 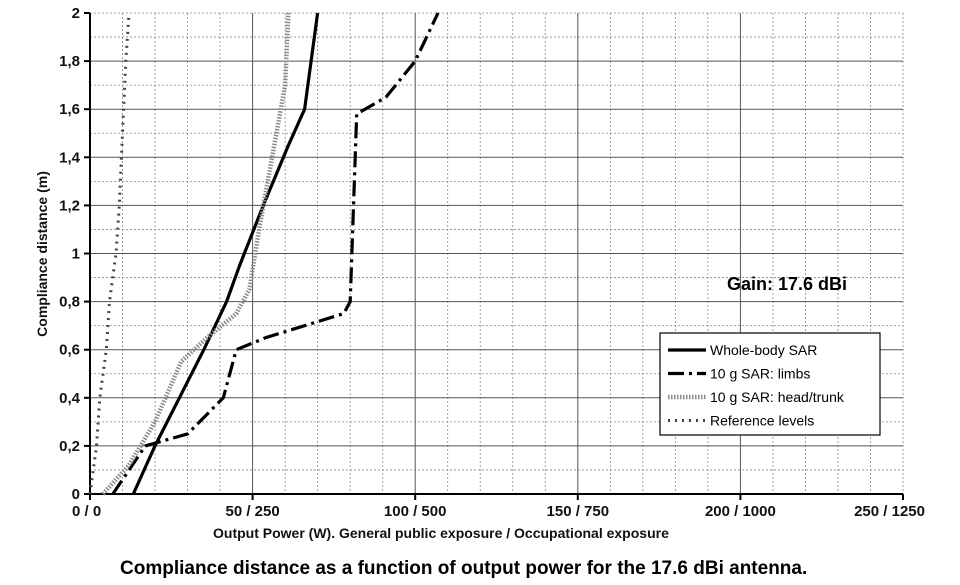 What do you see at coordinates (86, 511) in the screenshot?
I see `x-tick-label: 0 / 0` at bounding box center [86, 511].